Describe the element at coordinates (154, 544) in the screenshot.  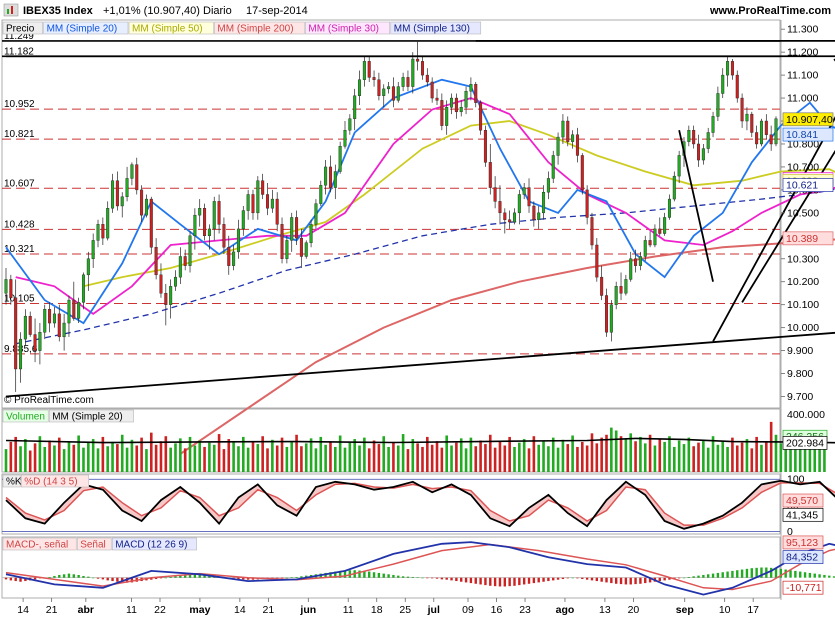
I see `legend-item: MACD (12 26 9)` at that location.